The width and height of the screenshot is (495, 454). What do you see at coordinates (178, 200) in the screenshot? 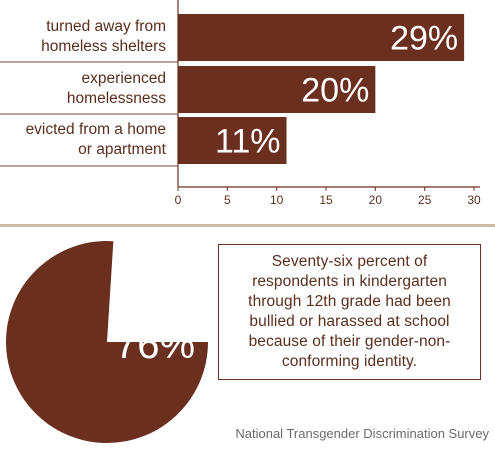
I see `x-tick-label-0: 0` at bounding box center [178, 200].